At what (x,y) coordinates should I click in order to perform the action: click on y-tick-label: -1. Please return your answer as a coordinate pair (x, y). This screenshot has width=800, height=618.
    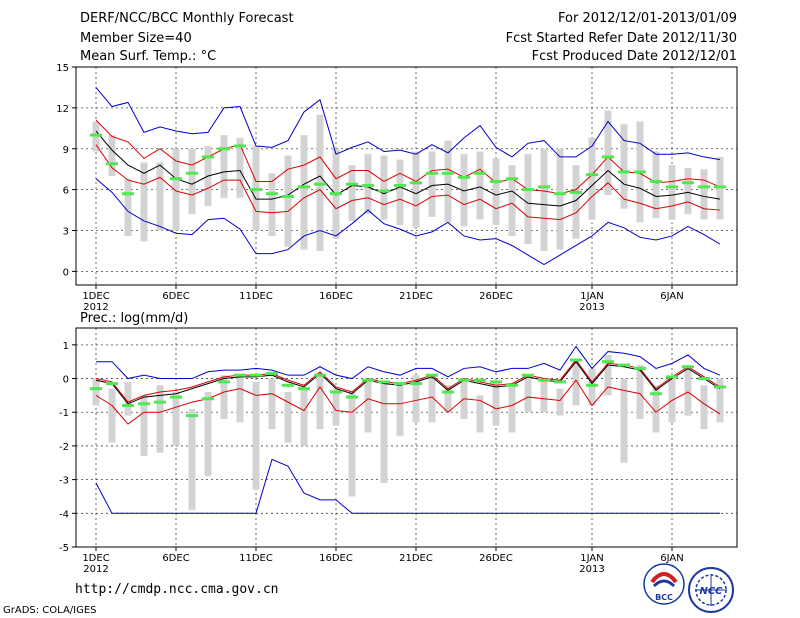
    Looking at the image, I should click on (64, 413).